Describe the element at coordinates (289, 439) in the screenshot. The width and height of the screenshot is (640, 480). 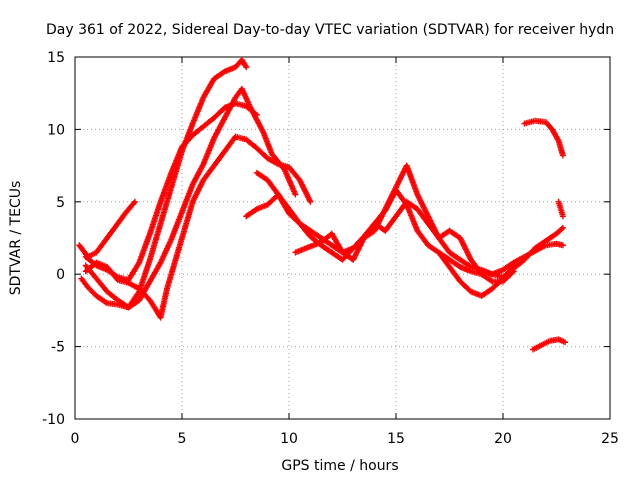
I see `x-tick-label: 10` at that location.